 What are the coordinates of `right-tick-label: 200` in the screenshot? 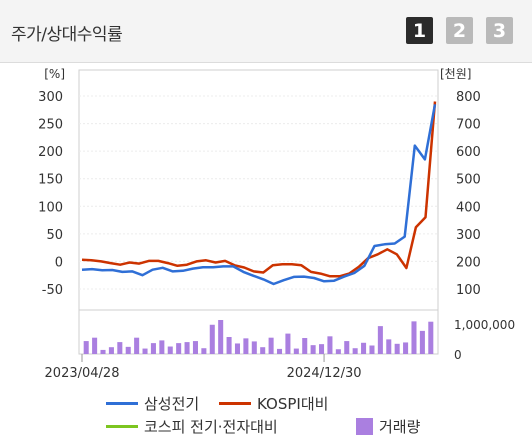 It's located at (468, 262).